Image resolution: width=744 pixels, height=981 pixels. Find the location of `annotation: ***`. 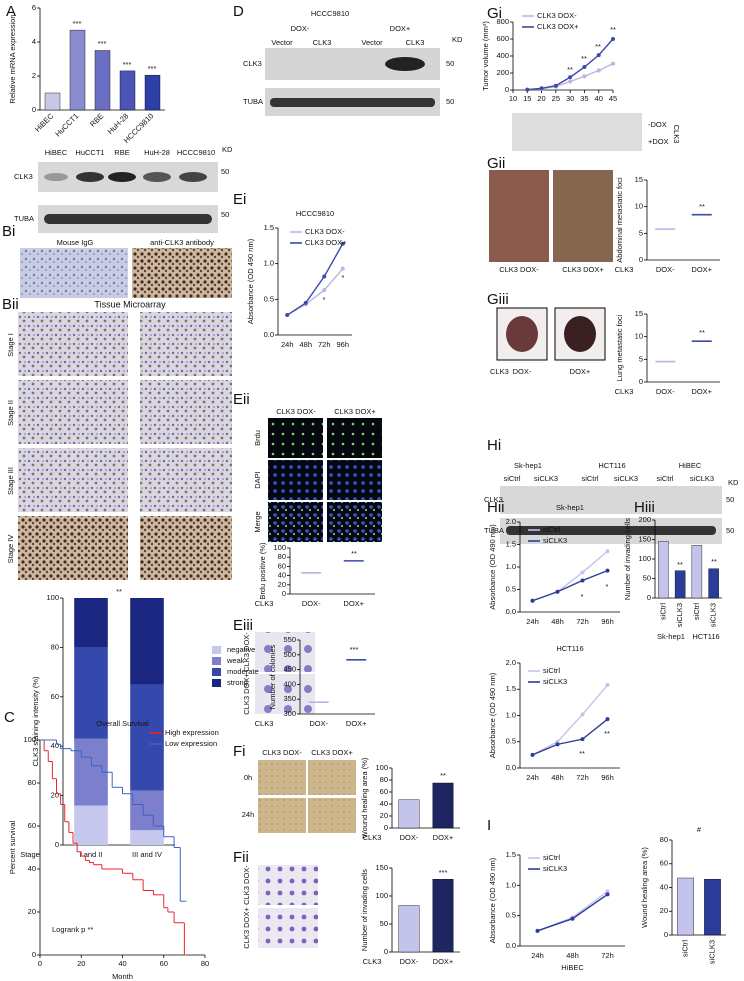

annotation: *** is located at coordinates (443, 872).